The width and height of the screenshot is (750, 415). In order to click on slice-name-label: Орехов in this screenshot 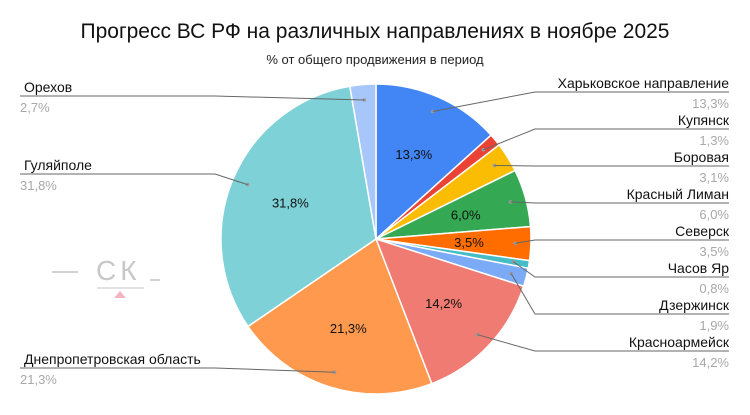, I will do `click(48, 87)`.